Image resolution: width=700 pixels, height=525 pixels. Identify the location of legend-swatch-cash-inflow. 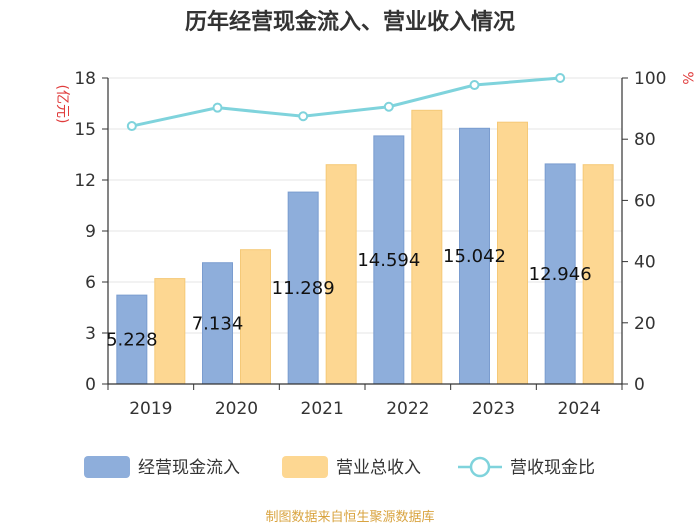
(107, 467).